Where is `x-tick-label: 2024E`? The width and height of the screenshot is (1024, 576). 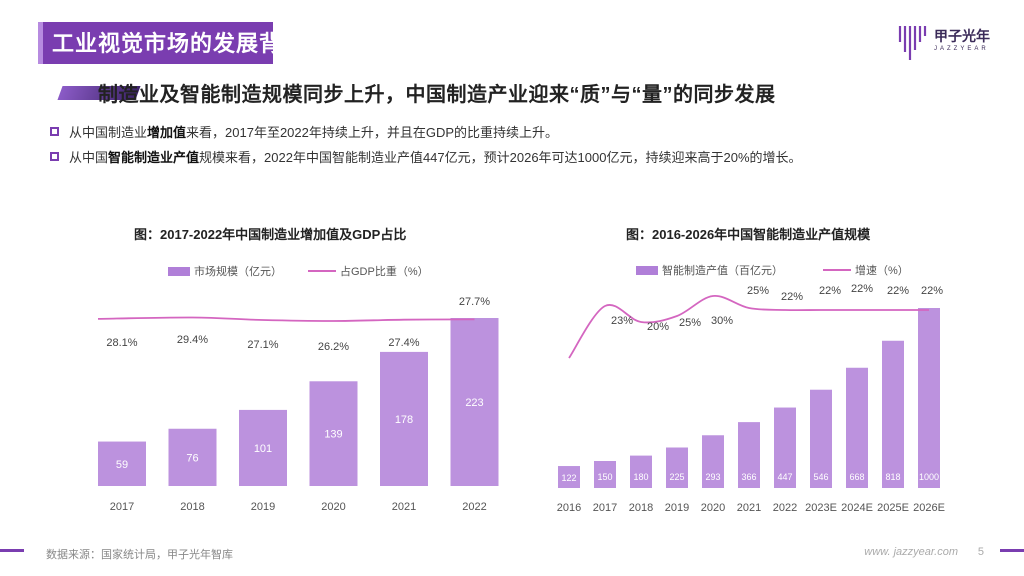 x-tick-label: 2024E is located at coordinates (857, 508).